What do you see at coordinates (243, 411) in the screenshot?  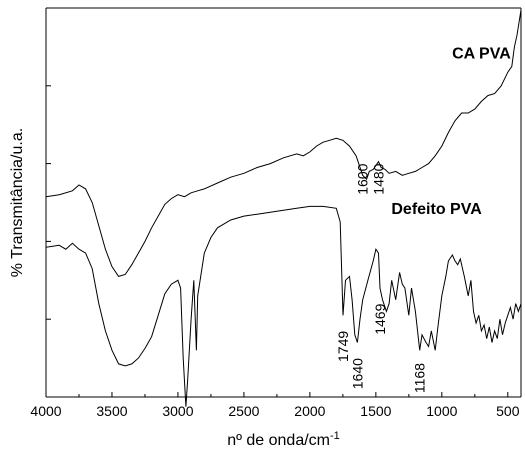 I see `x-tick-label: 2500` at bounding box center [243, 411].